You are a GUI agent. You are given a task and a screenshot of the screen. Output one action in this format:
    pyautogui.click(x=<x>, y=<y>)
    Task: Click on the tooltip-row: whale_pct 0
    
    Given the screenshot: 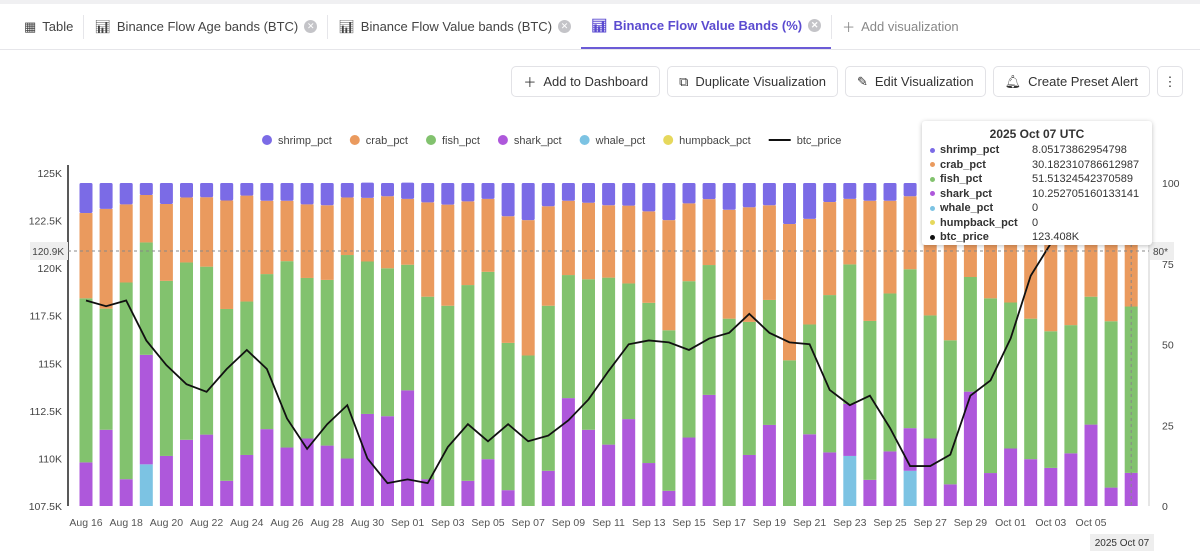 What is the action you would take?
    pyautogui.click(x=1037, y=208)
    